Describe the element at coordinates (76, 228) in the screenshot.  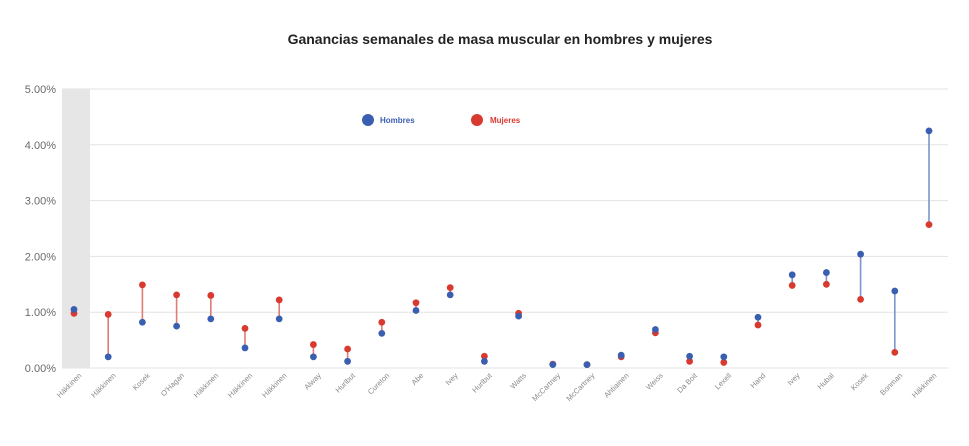
I see `shaded-first-column` at that location.